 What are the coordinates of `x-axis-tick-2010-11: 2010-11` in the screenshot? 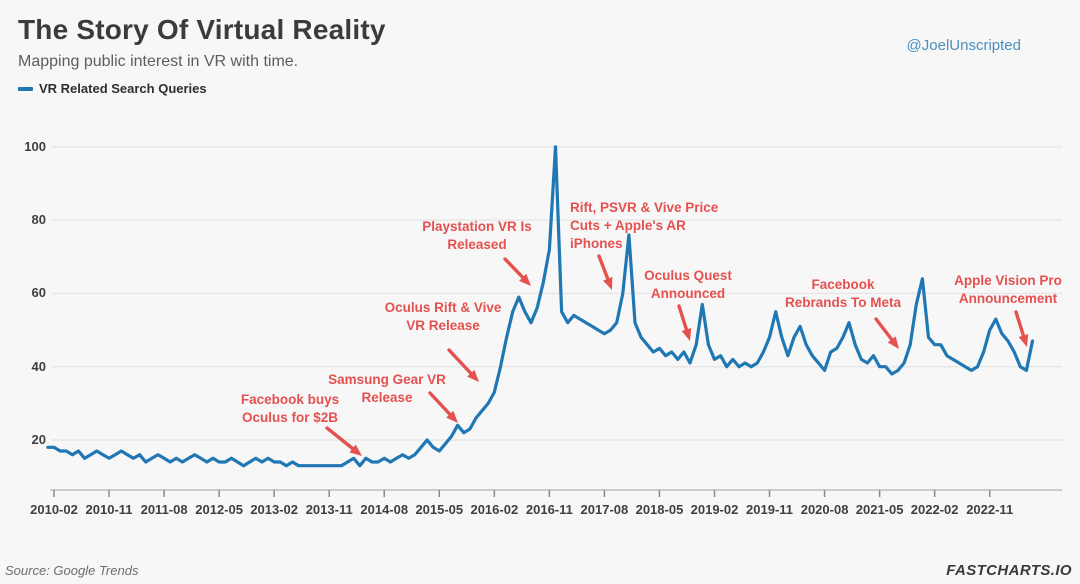 It's located at (109, 509).